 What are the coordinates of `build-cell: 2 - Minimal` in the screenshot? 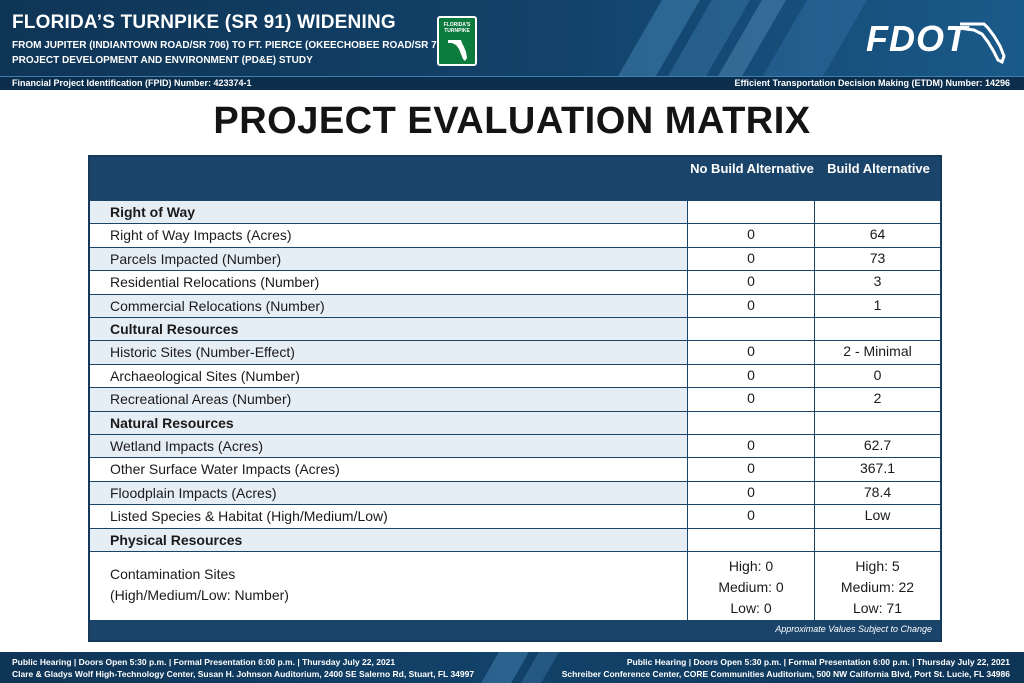 It's located at (878, 352).